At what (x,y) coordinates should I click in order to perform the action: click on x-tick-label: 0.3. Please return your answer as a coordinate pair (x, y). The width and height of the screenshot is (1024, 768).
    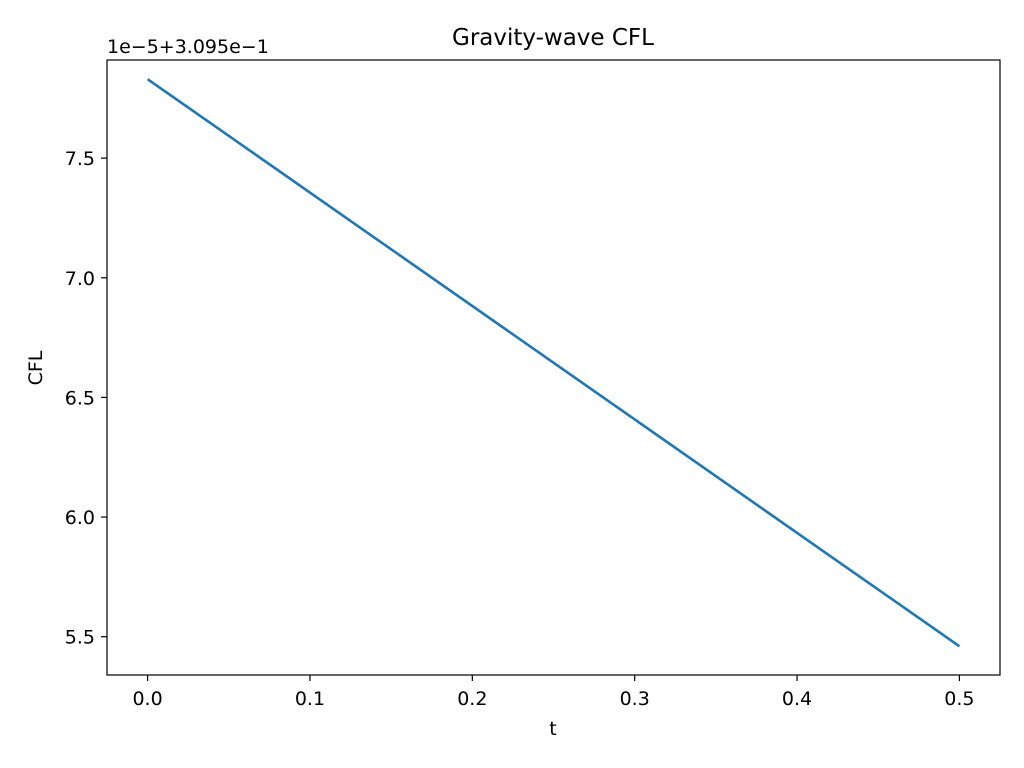
    Looking at the image, I should click on (635, 699).